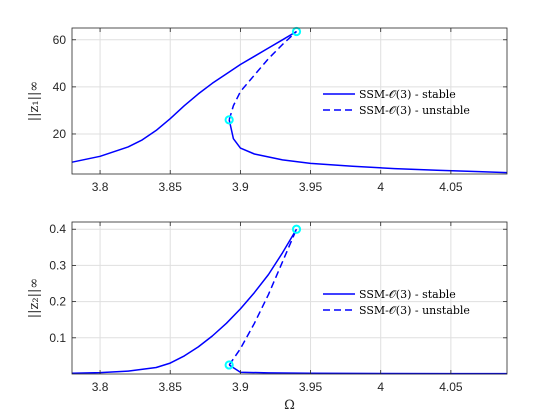 The height and width of the screenshot is (420, 560). Describe the element at coordinates (60, 134) in the screenshot. I see `y-tick-label: 20` at that location.